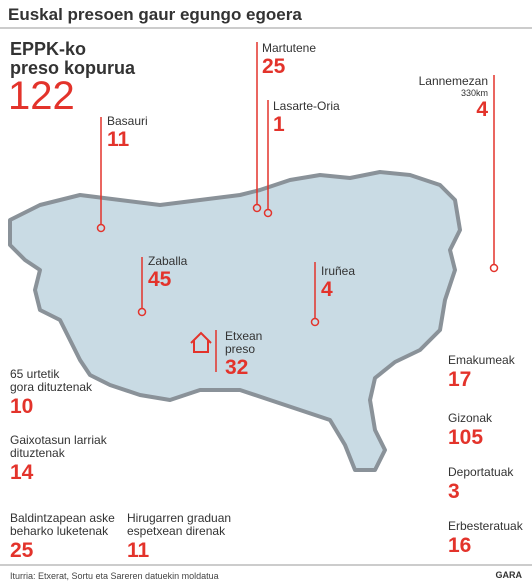  What do you see at coordinates (460, 379) in the screenshot?
I see `value: 17` at bounding box center [460, 379].